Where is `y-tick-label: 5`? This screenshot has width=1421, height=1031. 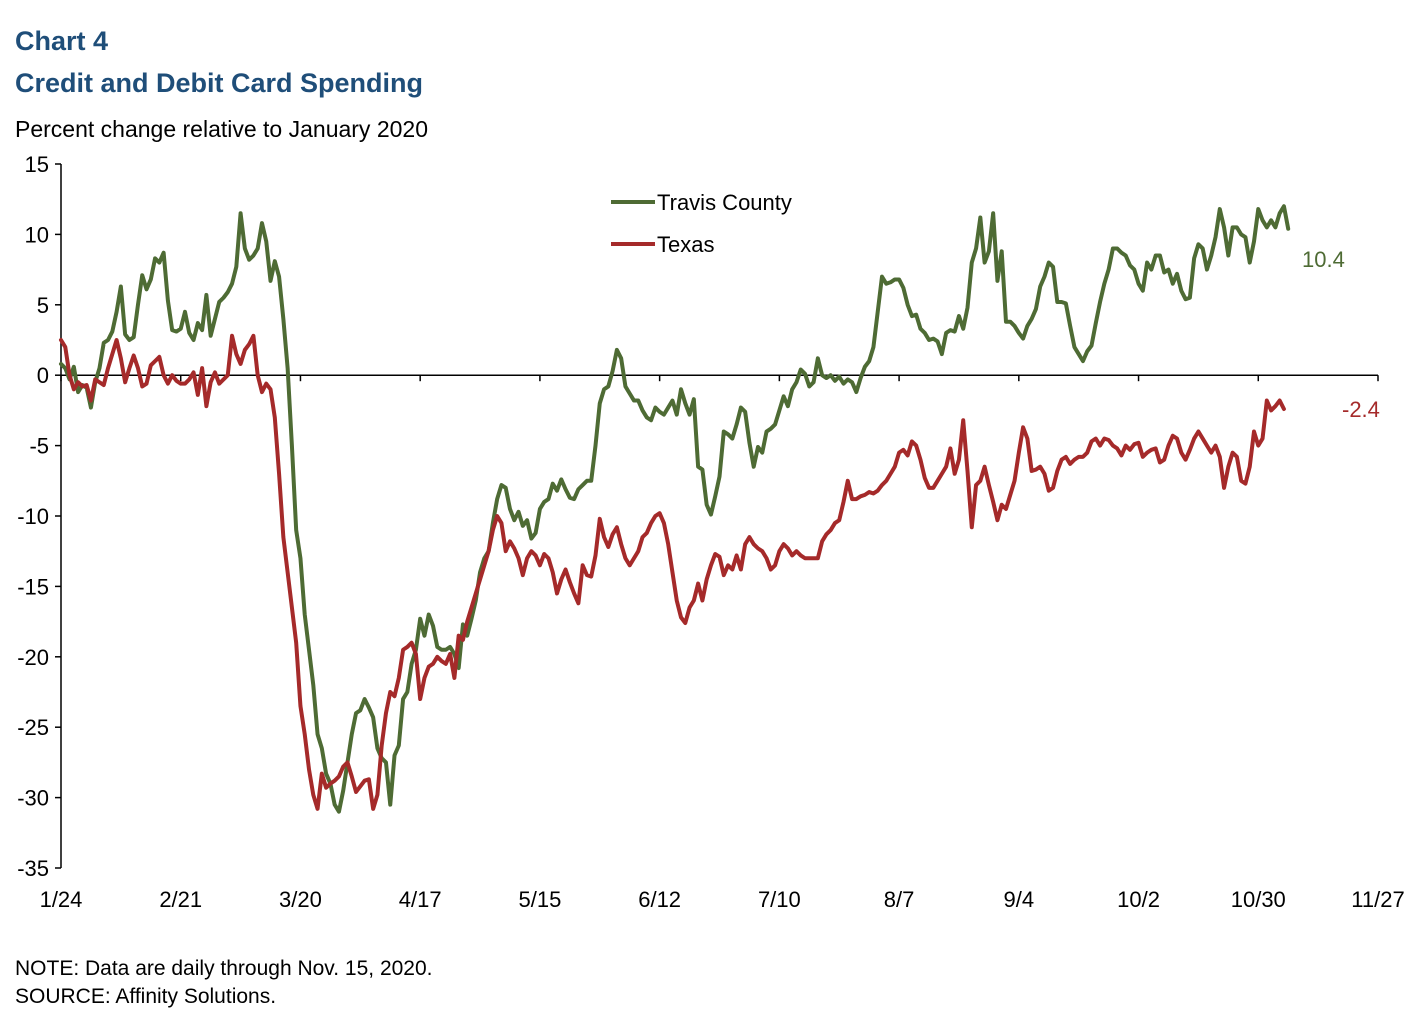 y-tick-label: 5 is located at coordinates (43, 305).